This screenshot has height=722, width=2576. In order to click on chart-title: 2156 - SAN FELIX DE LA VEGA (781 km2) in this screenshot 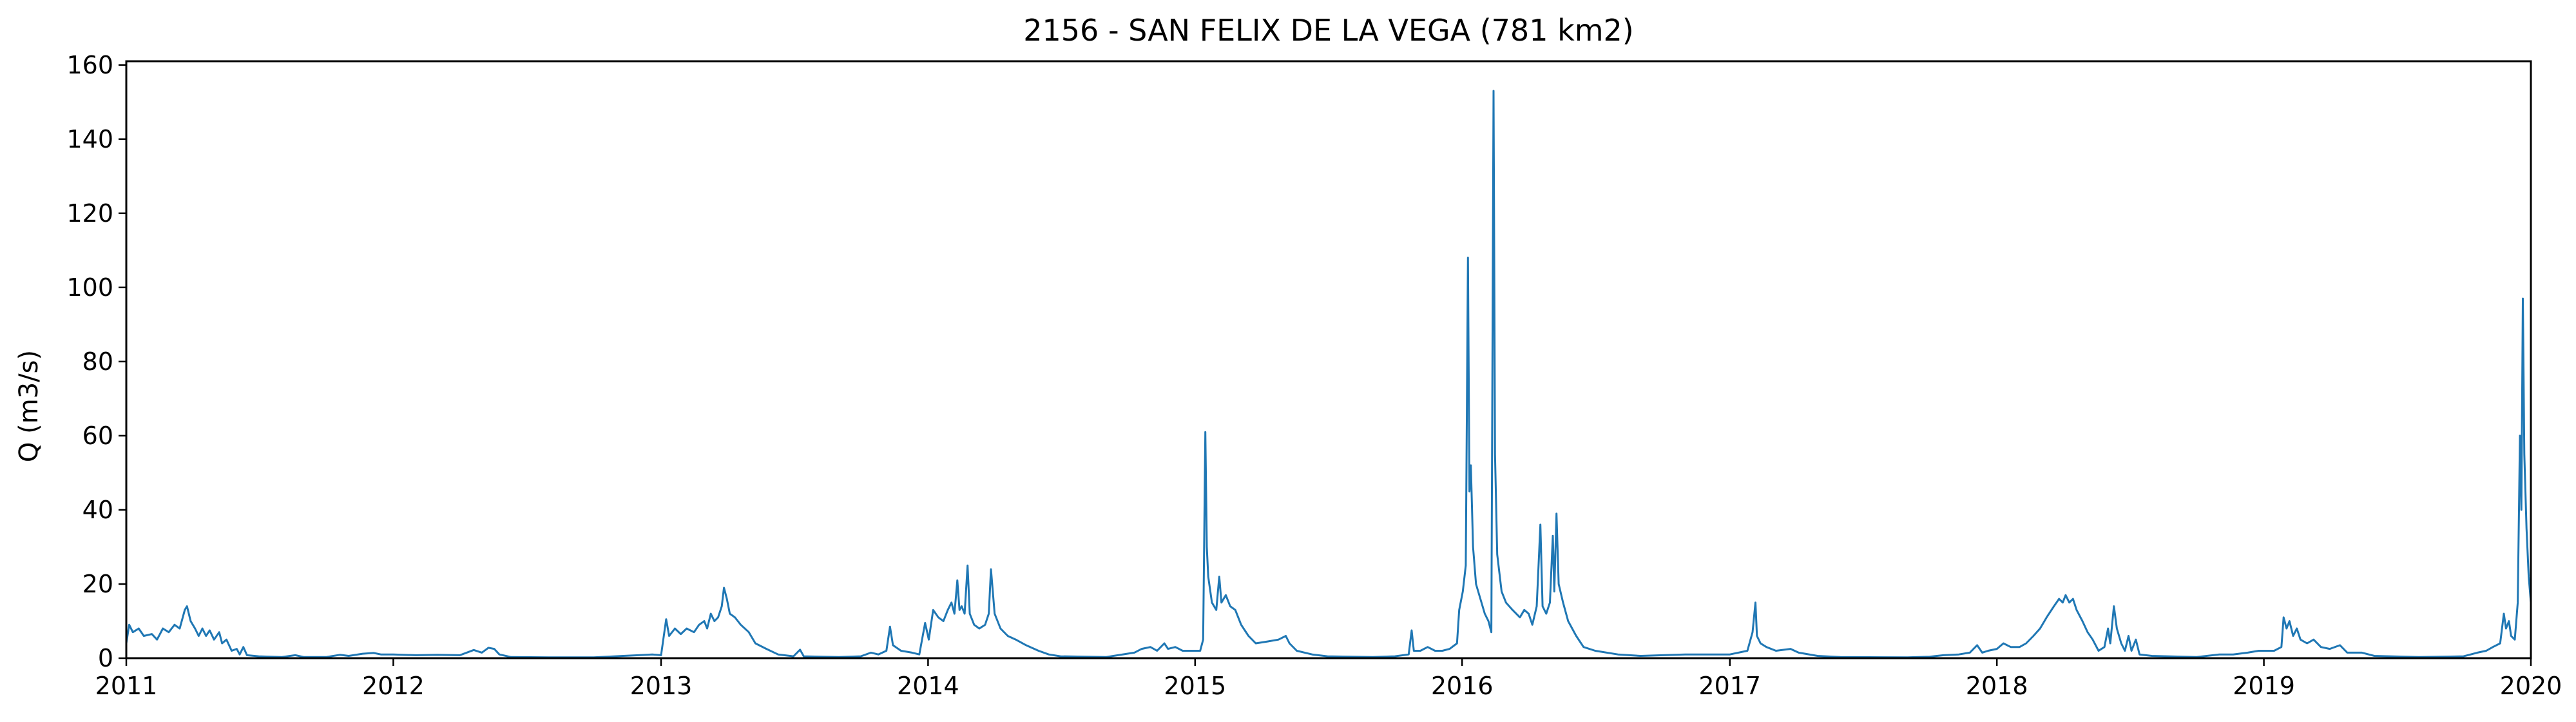, I will do `click(1328, 31)`.